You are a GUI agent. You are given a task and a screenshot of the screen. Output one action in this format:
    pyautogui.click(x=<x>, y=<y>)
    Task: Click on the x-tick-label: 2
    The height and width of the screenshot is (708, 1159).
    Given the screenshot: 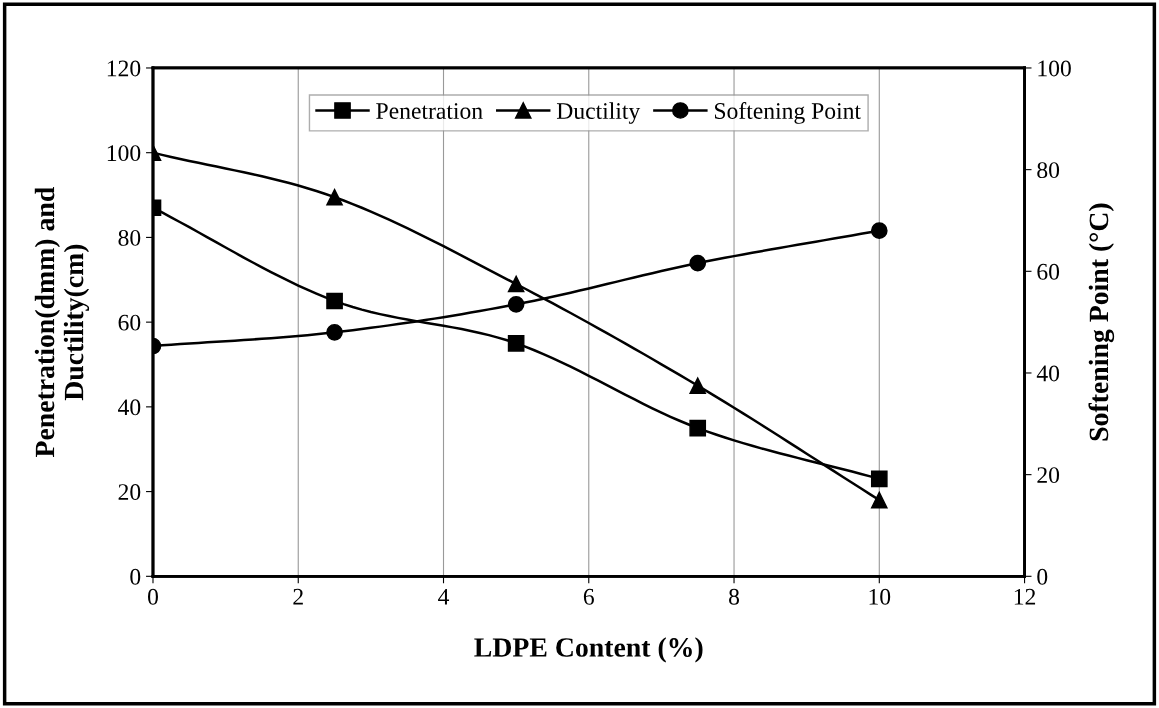 What is the action you would take?
    pyautogui.click(x=298, y=596)
    